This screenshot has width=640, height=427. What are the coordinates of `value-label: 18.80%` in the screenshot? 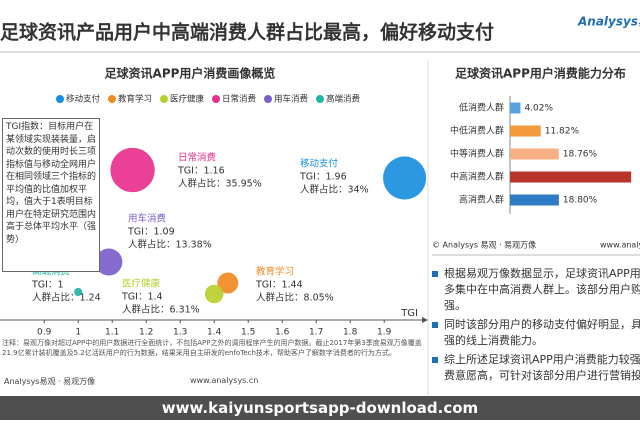 It's located at (580, 201).